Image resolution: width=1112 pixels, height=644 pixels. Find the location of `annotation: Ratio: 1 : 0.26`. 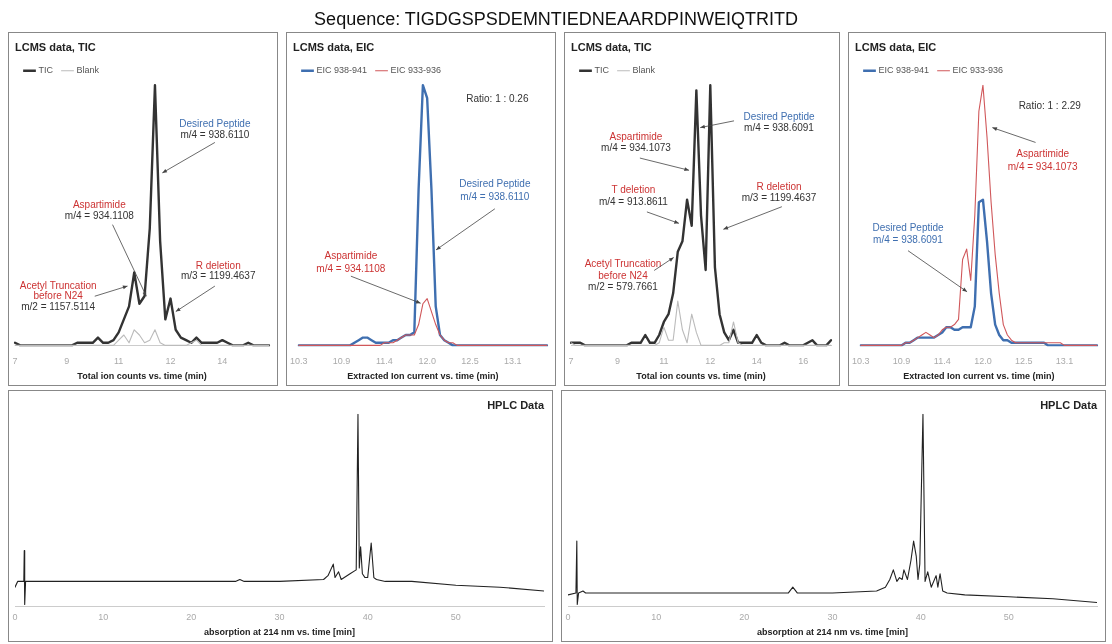

annotation: Ratio: 1 : 0.26 is located at coordinates (497, 99).